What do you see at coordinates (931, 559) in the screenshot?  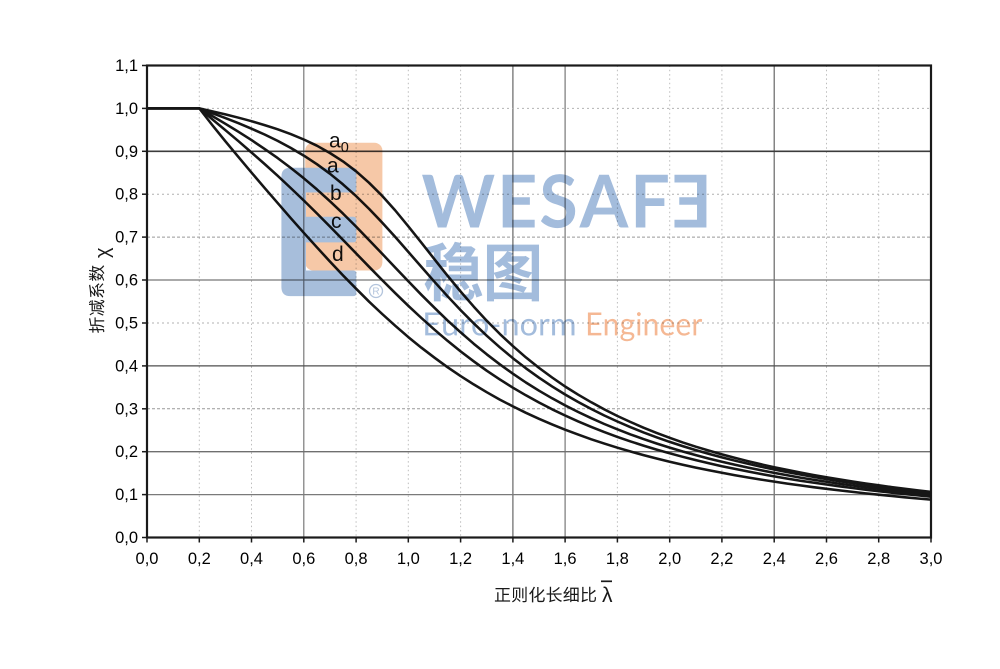 I see `svg-text: 3,0` at bounding box center [931, 559].